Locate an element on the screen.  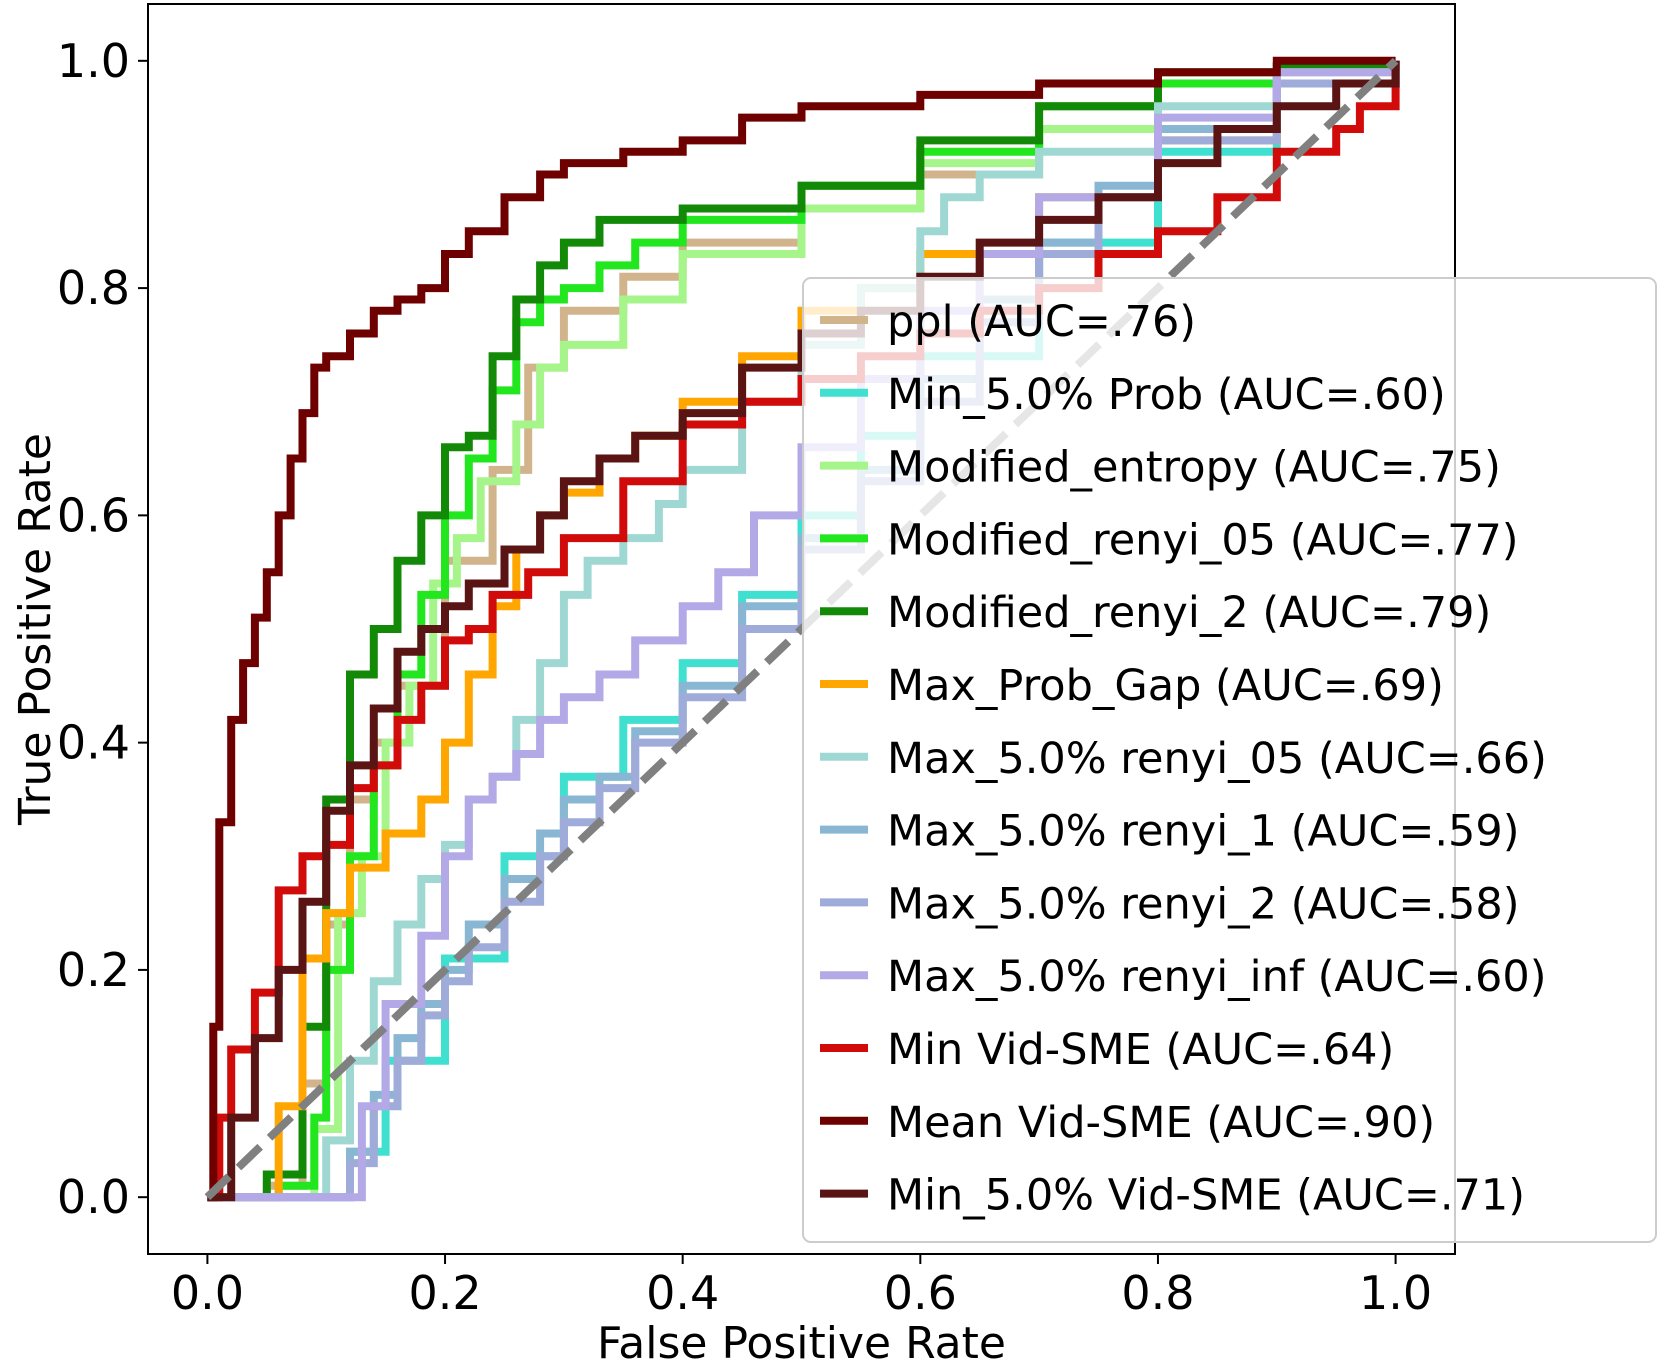
y-tick-label: 0.0 is located at coordinates (93, 1197).